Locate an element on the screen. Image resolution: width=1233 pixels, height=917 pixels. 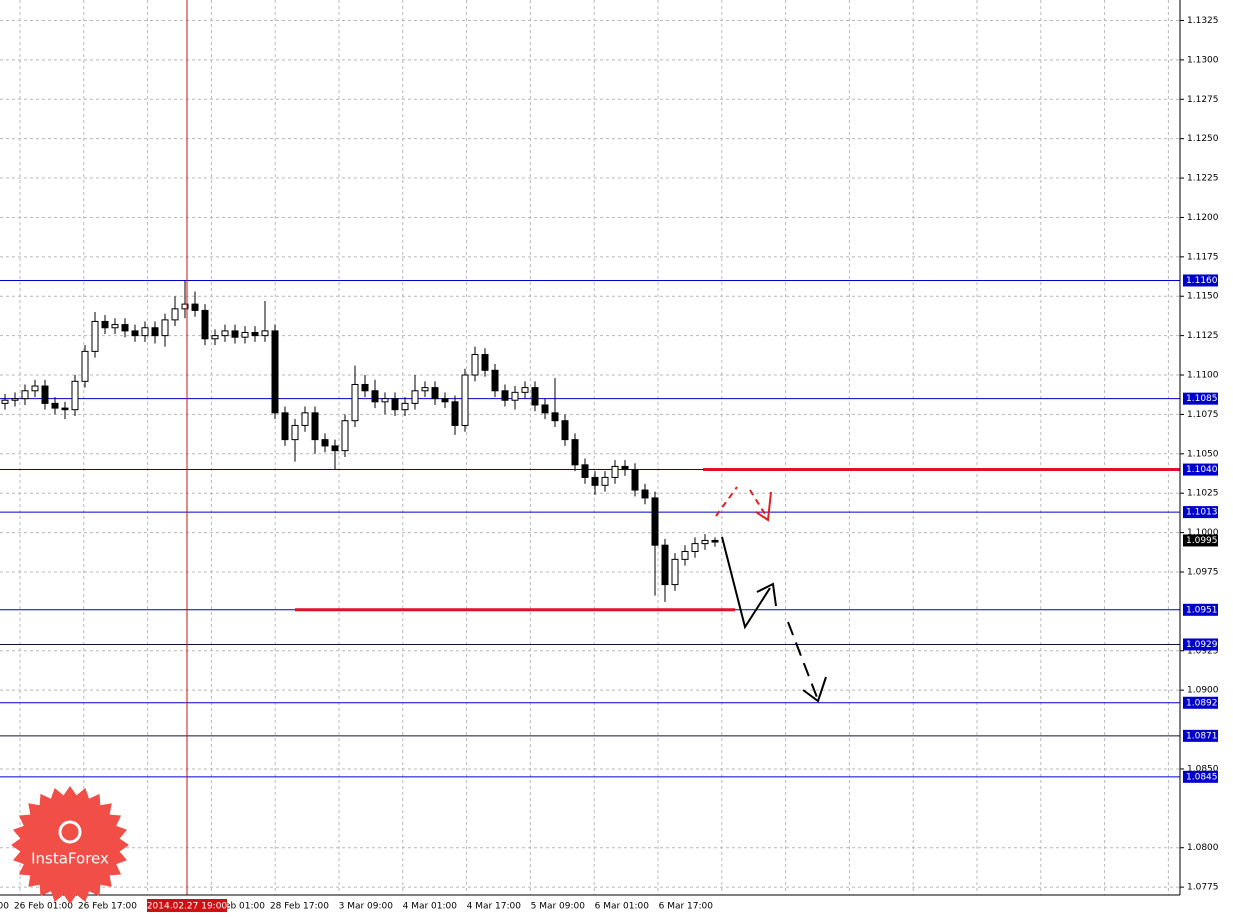
level-label: 1.0929 is located at coordinates (1202, 645).